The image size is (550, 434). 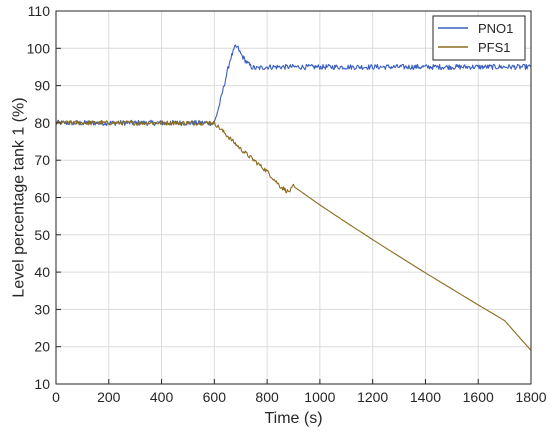 I want to click on y-tick-label: 100, so click(x=39, y=48).